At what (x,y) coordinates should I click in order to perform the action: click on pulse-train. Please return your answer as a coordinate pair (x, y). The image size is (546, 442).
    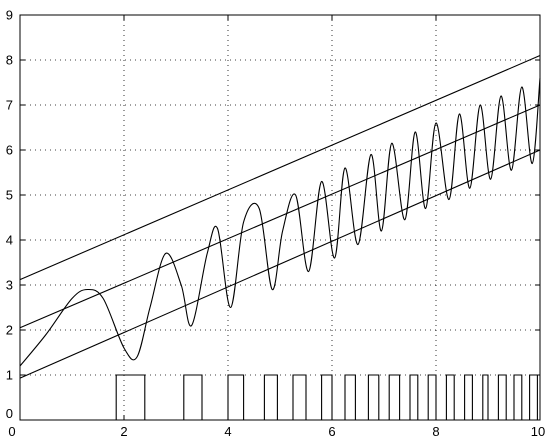
    Looking at the image, I should click on (280, 397).